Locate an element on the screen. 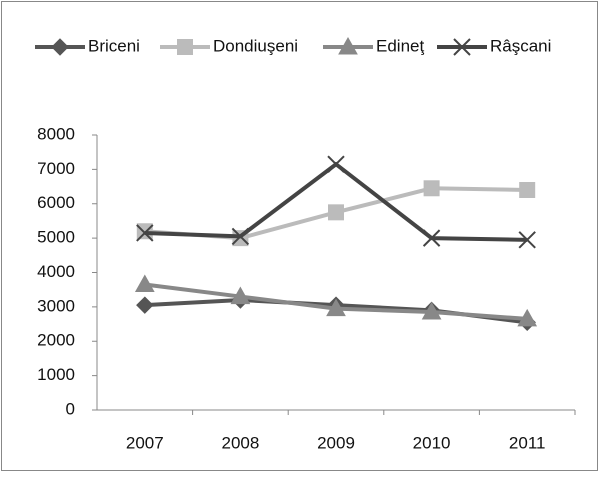  x-tick-label: 2007 is located at coordinates (145, 442).